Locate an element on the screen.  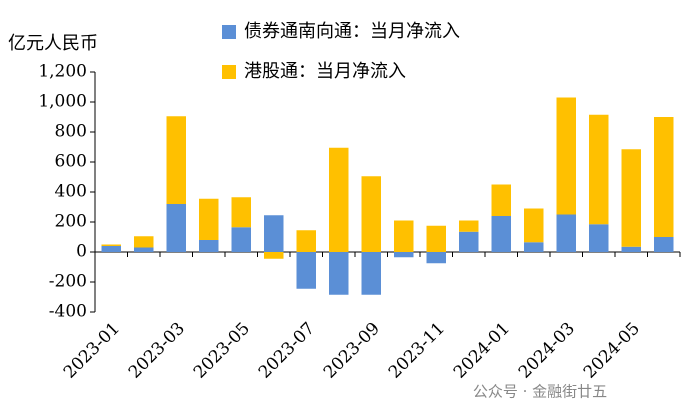
x-tick-label: 2023-07 is located at coordinates (287, 351).